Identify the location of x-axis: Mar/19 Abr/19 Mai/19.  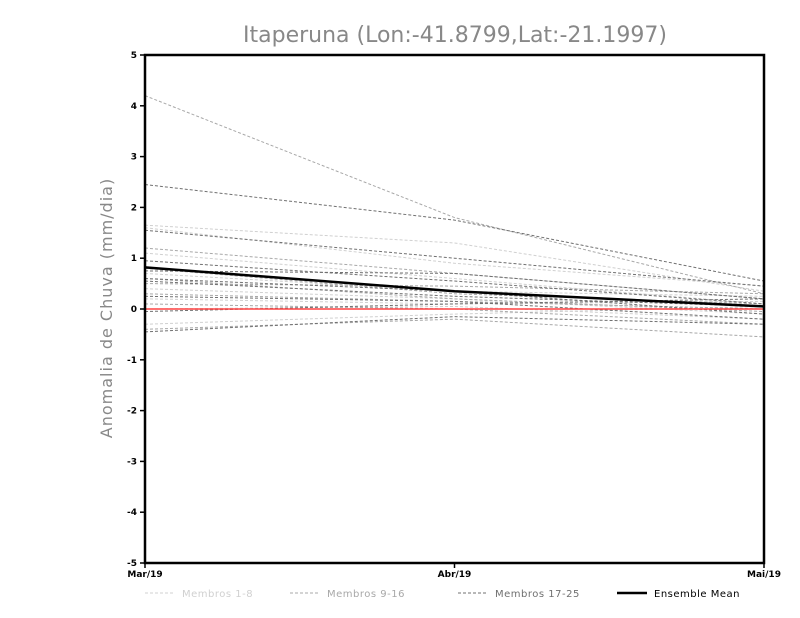
(454, 571).